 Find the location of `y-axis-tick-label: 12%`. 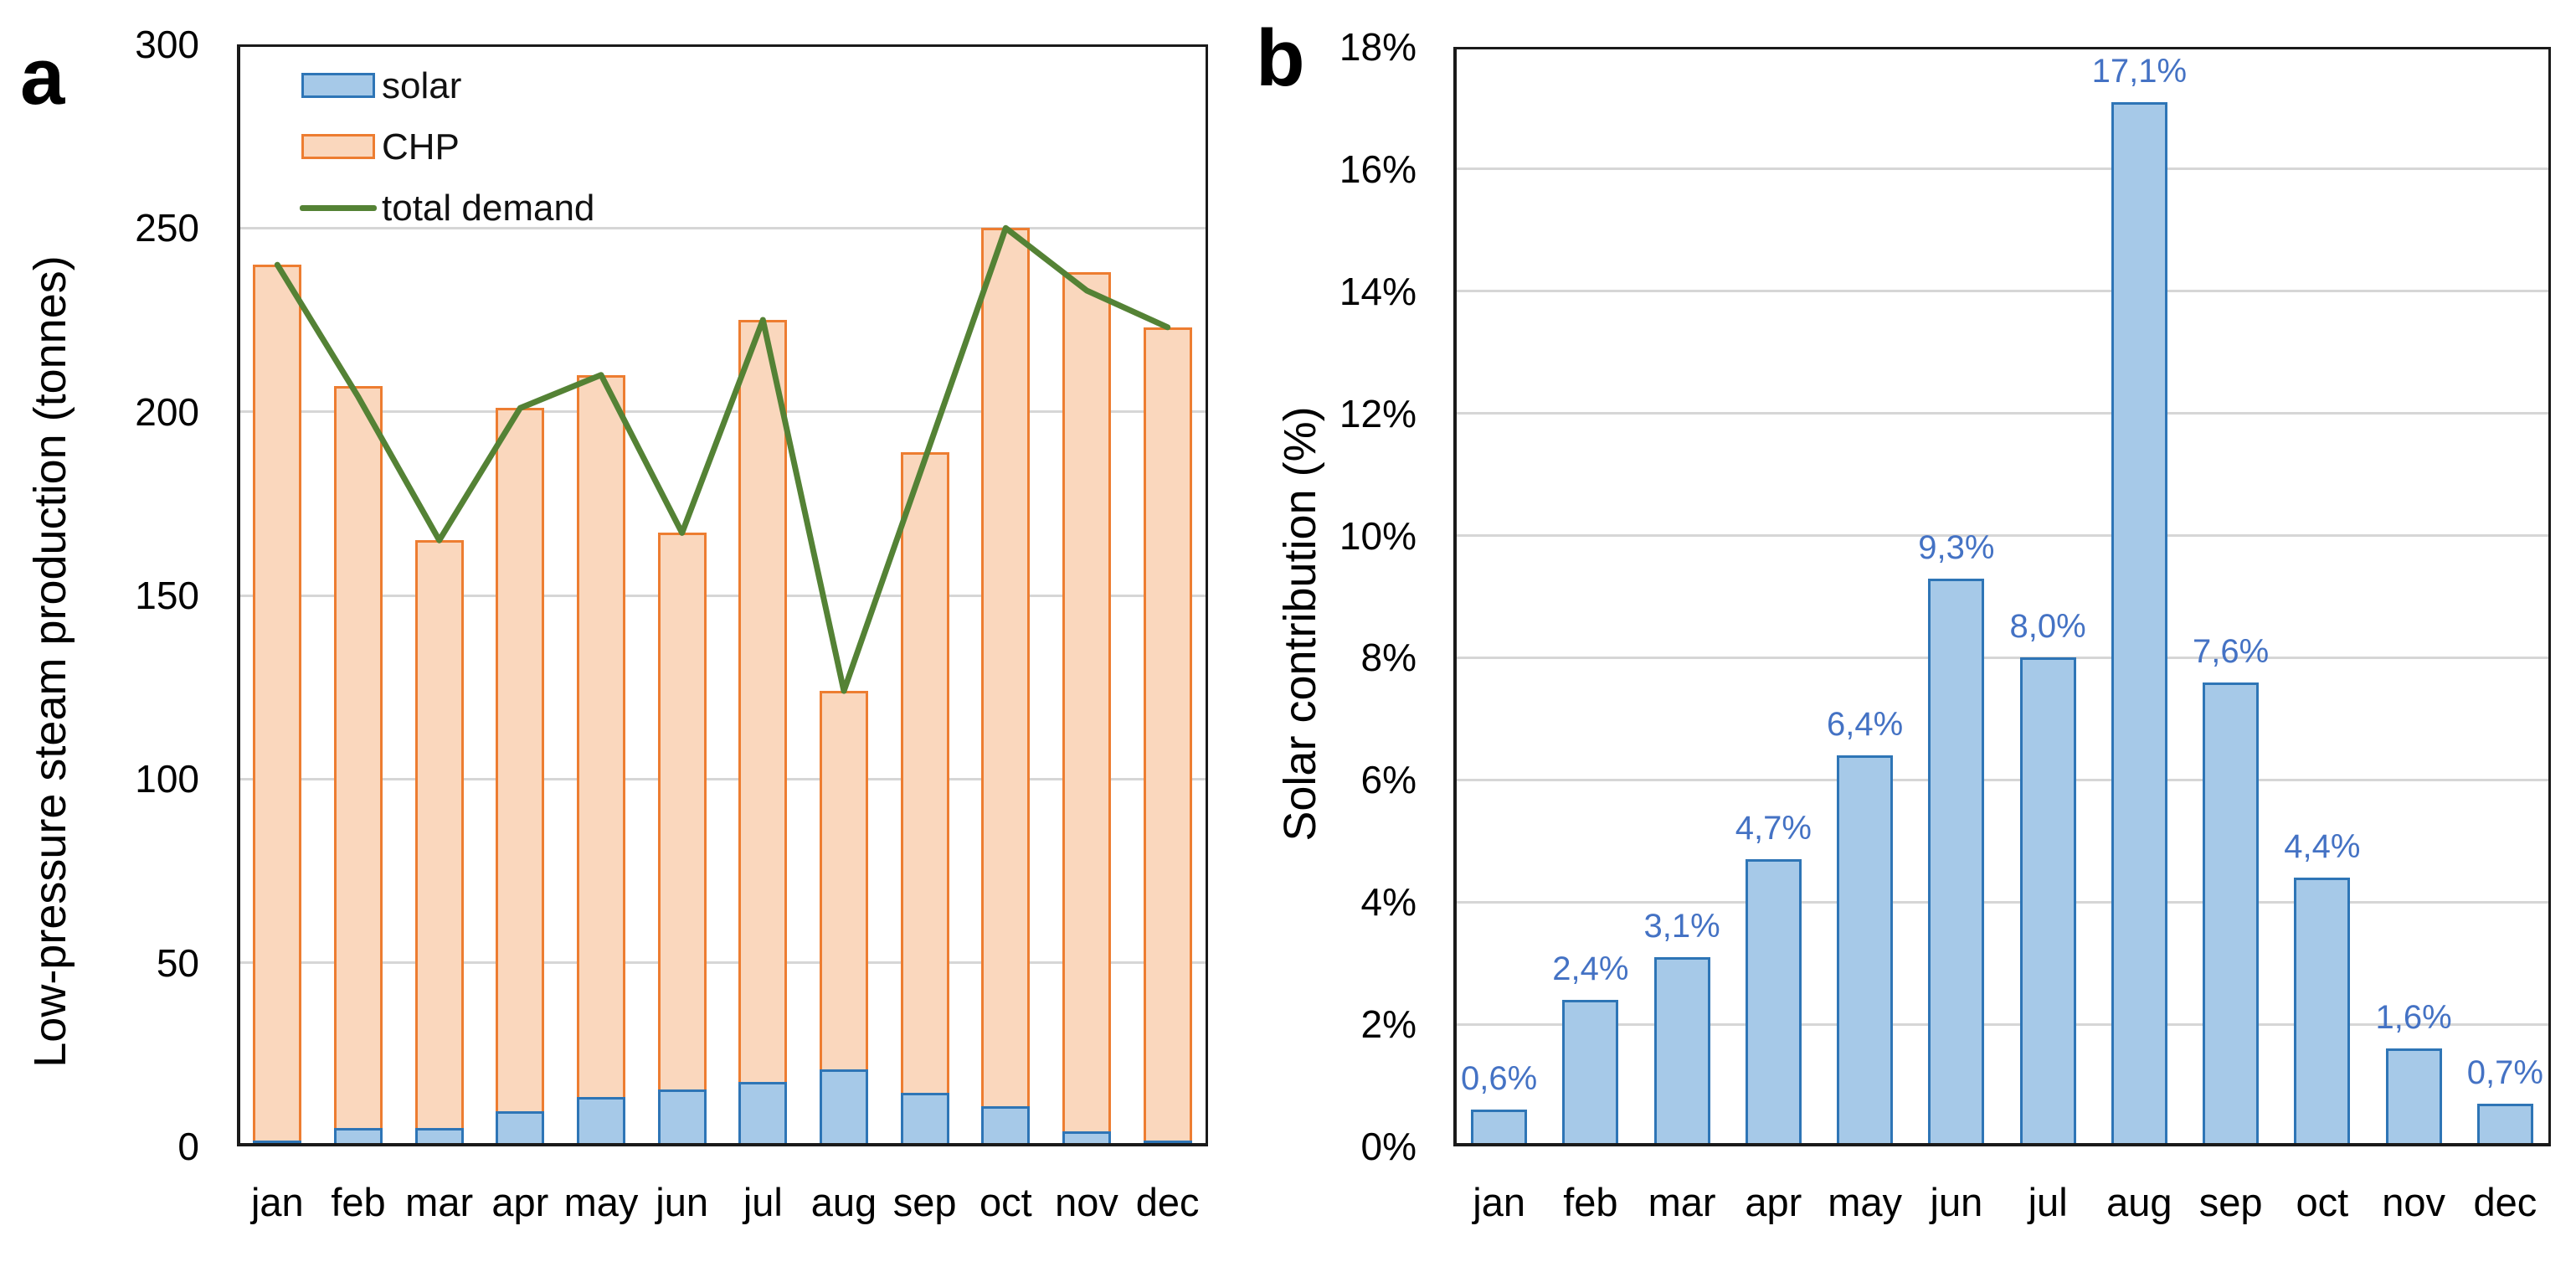

y-axis-tick-label: 12% is located at coordinates (1378, 413).